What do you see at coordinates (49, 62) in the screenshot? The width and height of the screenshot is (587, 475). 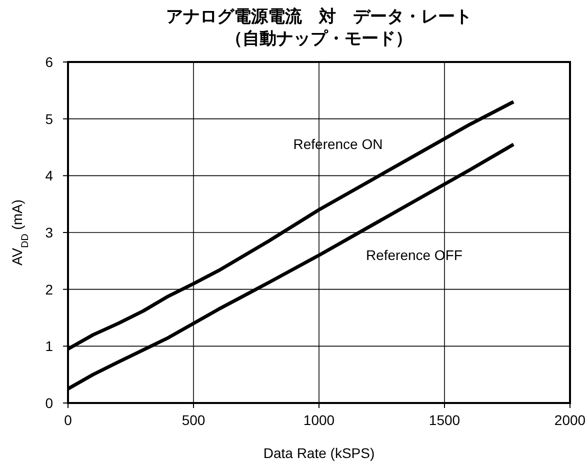 I see `y-tick-label: 6` at bounding box center [49, 62].